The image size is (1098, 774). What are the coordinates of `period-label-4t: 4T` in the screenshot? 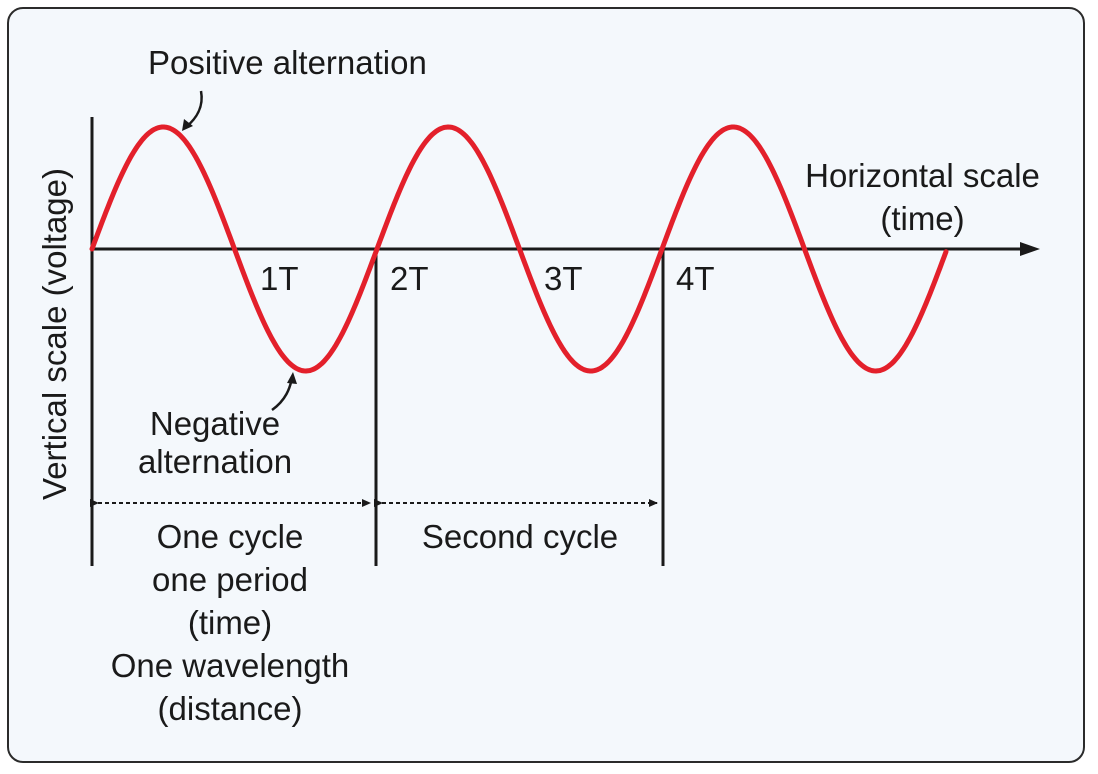 It's located at (695, 278).